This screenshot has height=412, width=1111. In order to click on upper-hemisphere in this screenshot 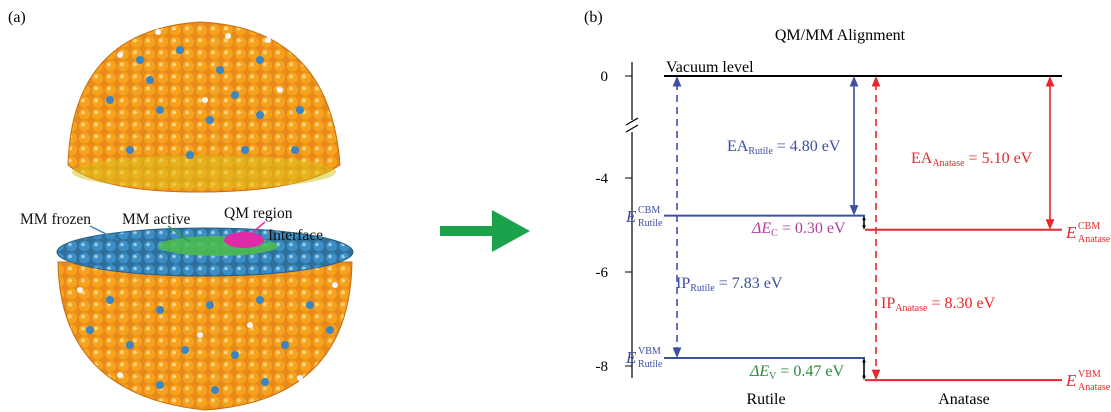, I will do `click(204, 107)`.